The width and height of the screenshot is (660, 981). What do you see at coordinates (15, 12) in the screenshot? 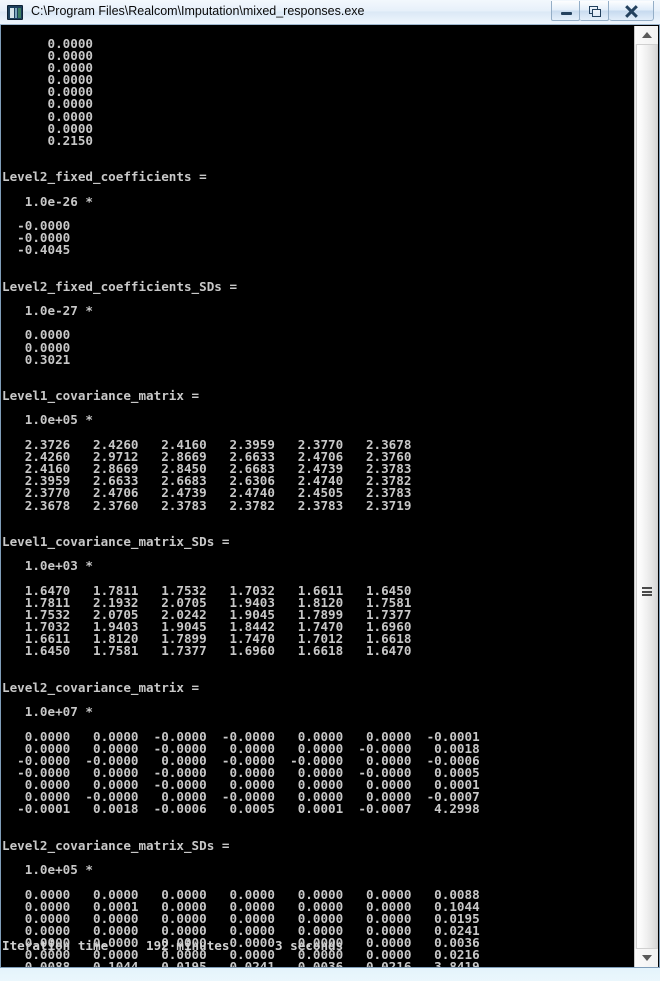
I see `console-icon` at bounding box center [15, 12].